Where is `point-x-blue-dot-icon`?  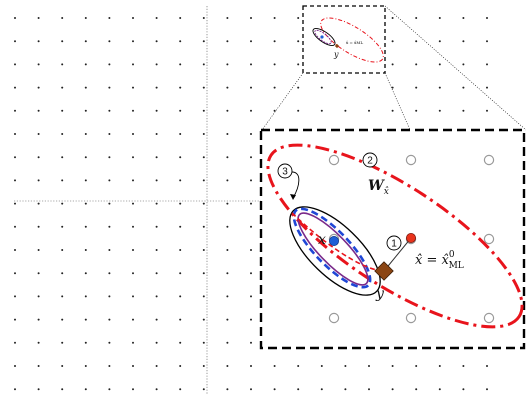
point-x-blue-dot-icon is located at coordinates (333, 240).